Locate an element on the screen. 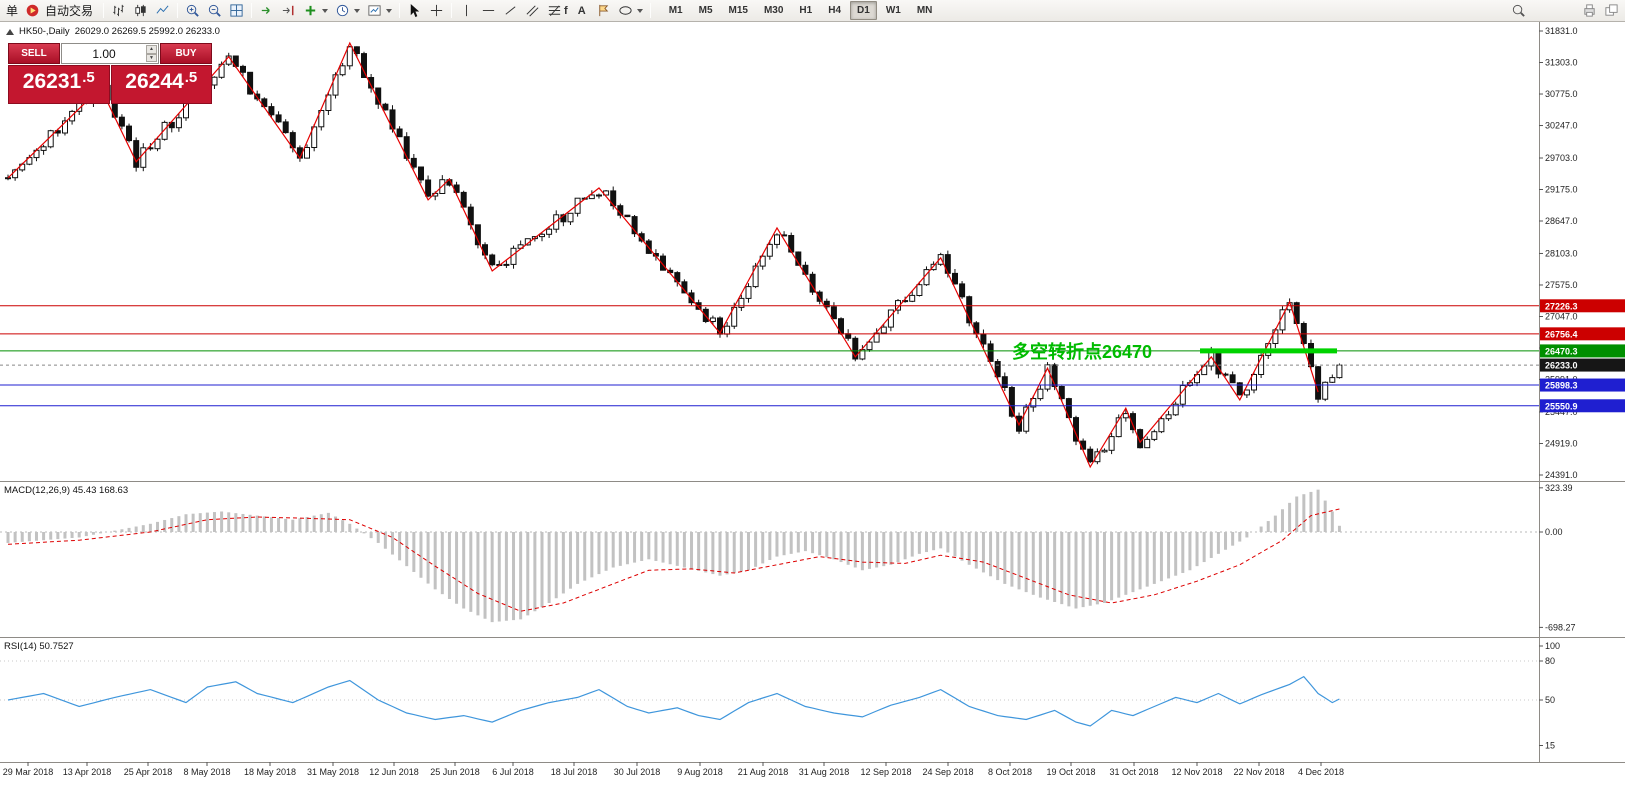 Image resolution: width=1625 pixels, height=812 pixels. zoom-out-button is located at coordinates (214, 11).